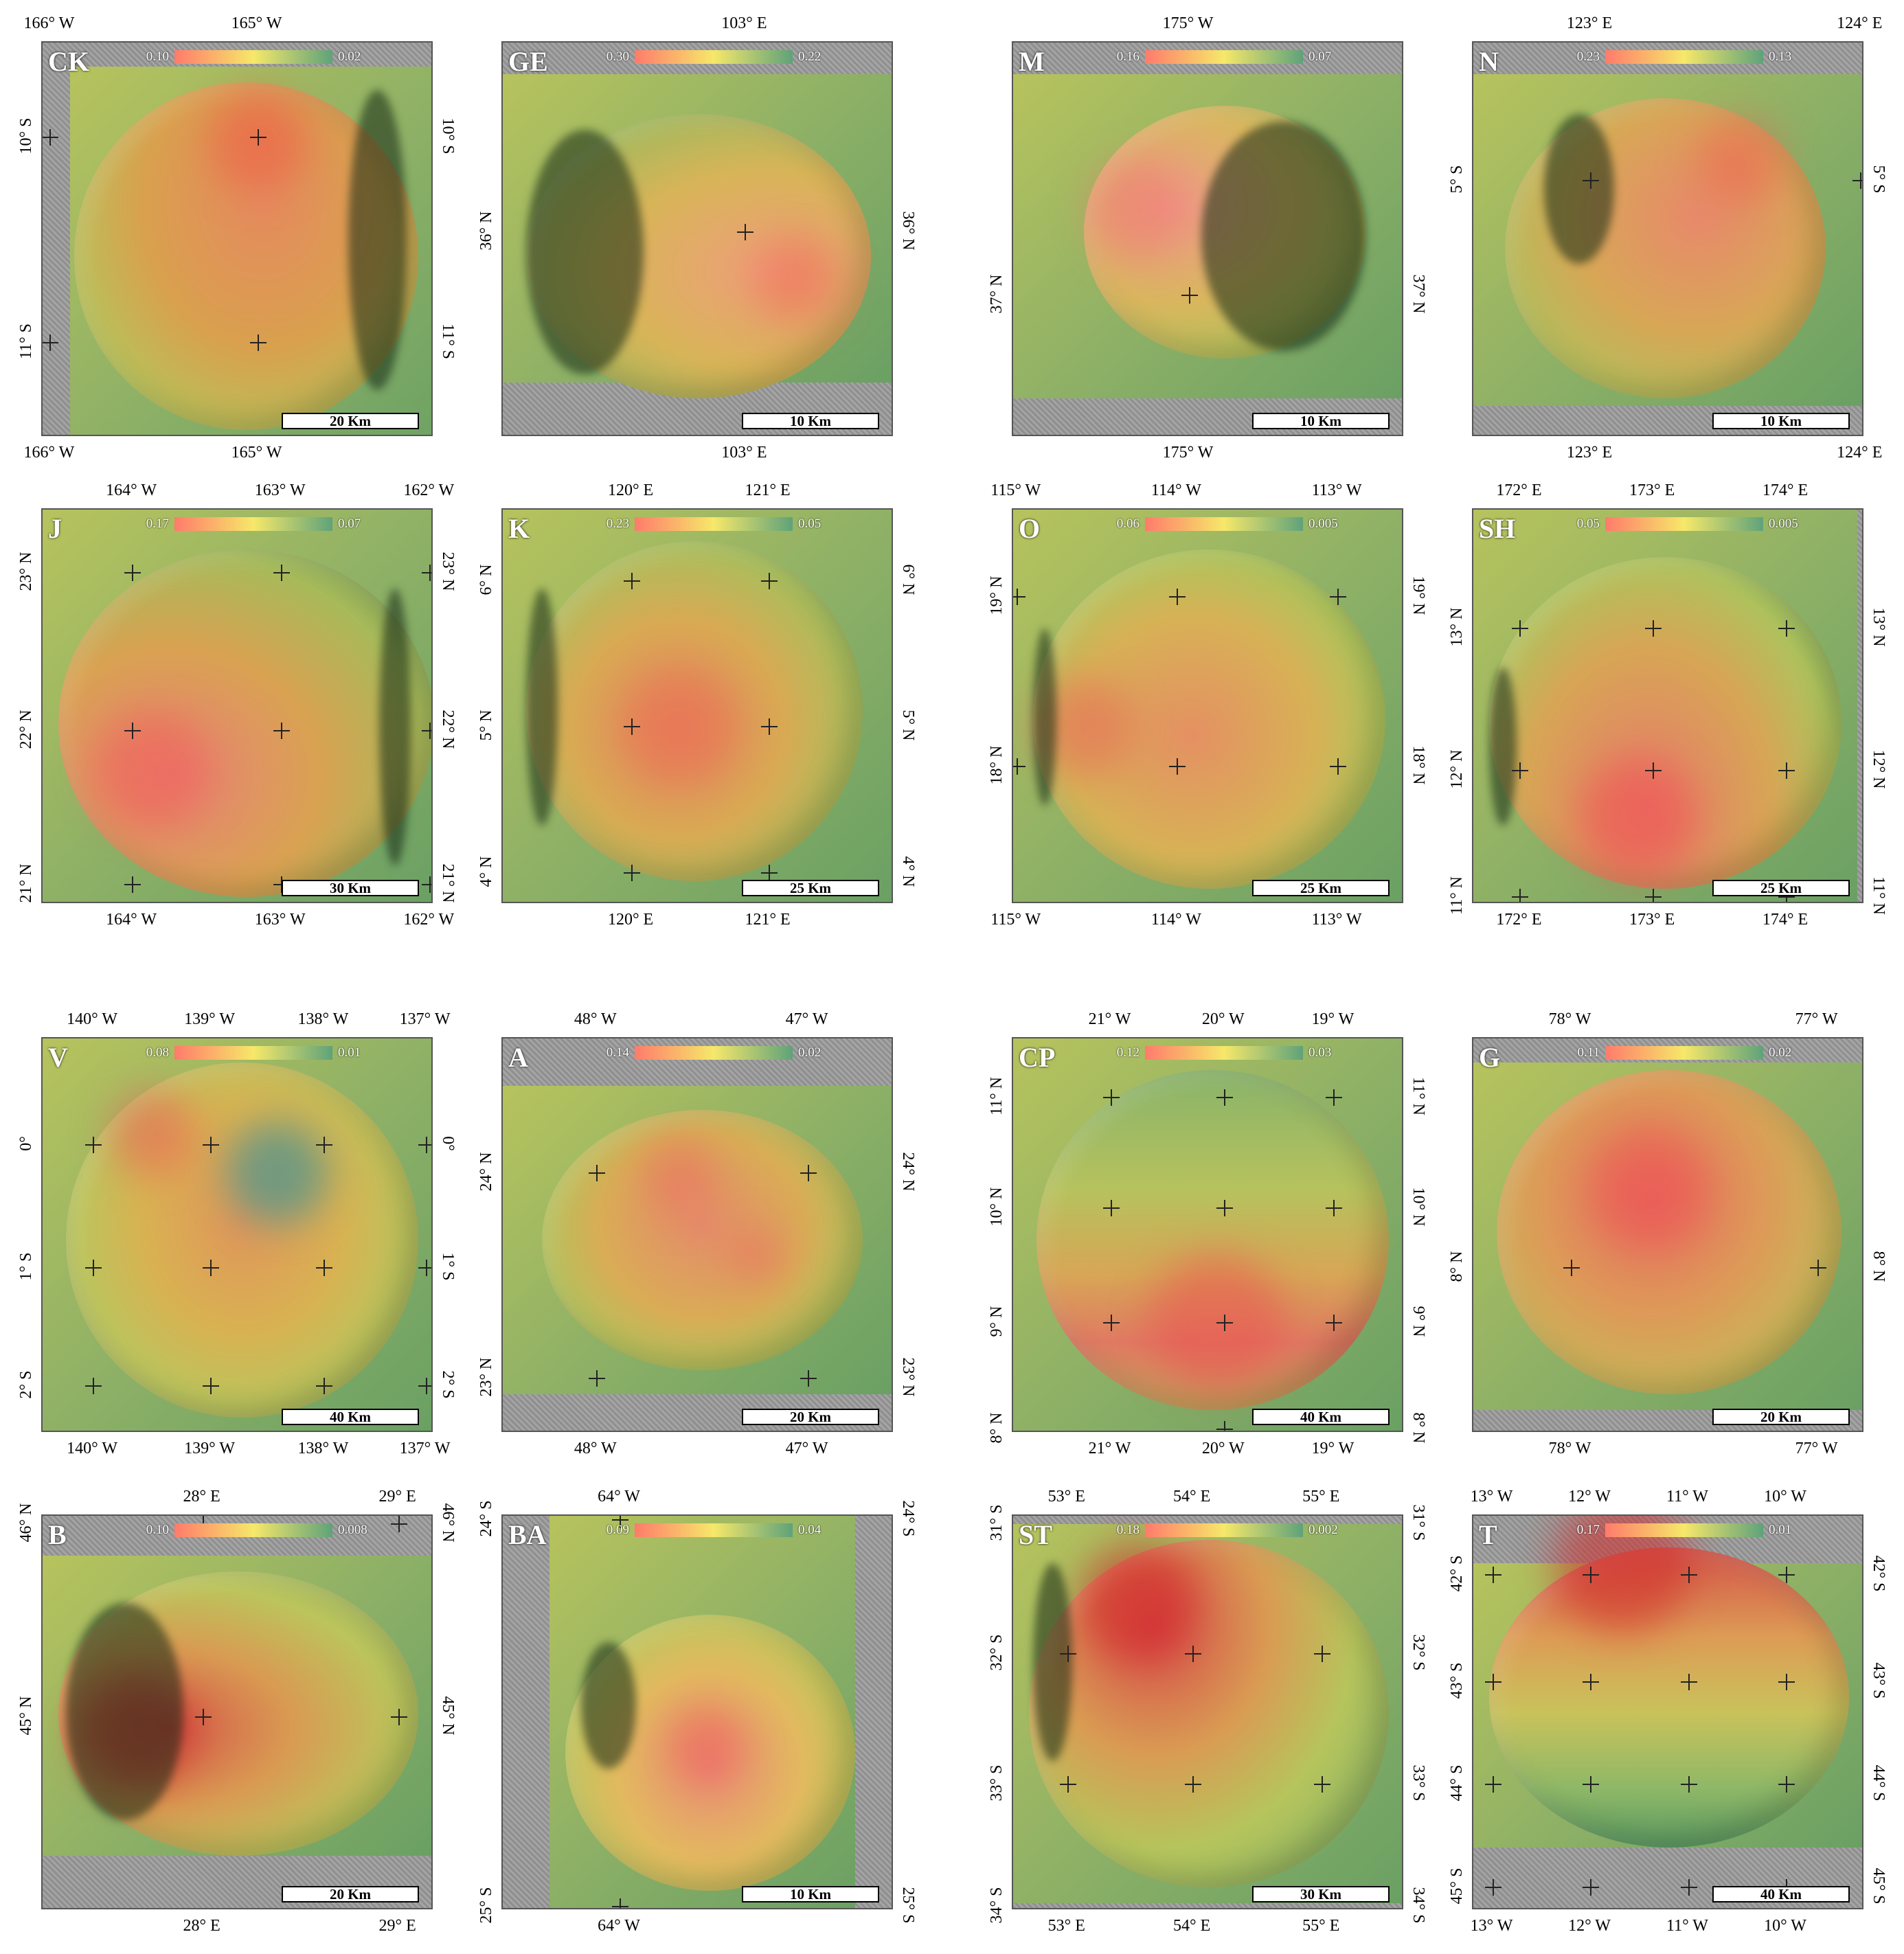 The height and width of the screenshot is (1954, 1904). I want to click on right-tick-label: 1° S, so click(448, 1266).